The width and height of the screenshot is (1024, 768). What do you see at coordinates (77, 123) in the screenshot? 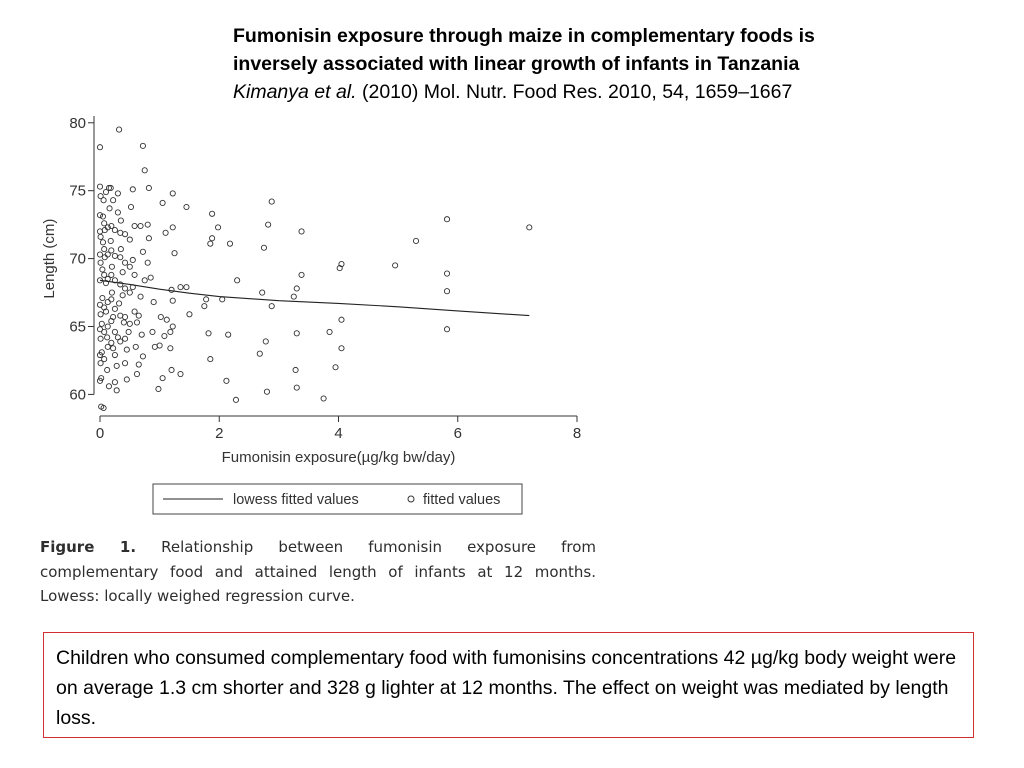
I see `y-tick-label: 80` at bounding box center [77, 123].